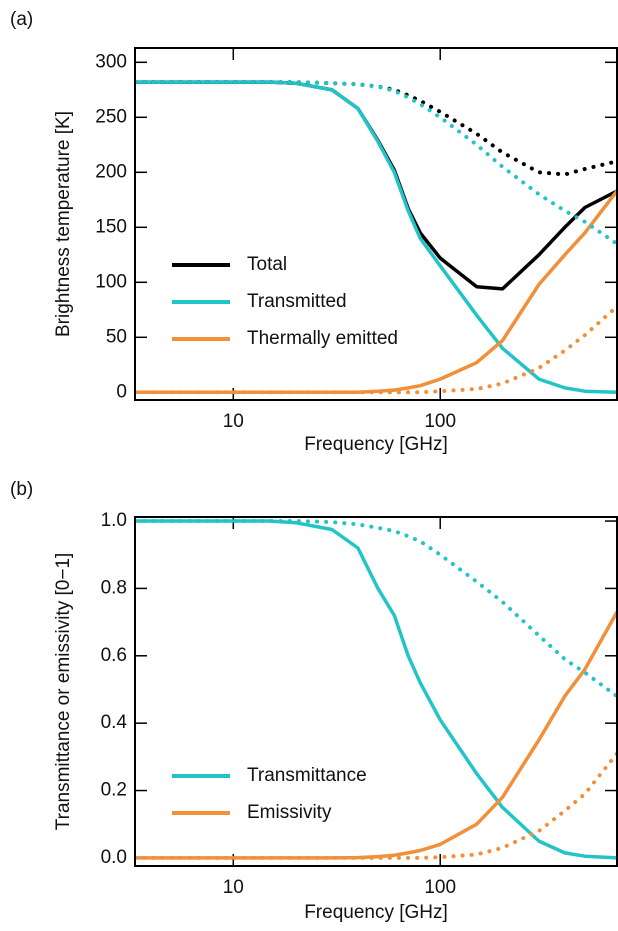  I want to click on panel-label: (b), so click(21, 489).